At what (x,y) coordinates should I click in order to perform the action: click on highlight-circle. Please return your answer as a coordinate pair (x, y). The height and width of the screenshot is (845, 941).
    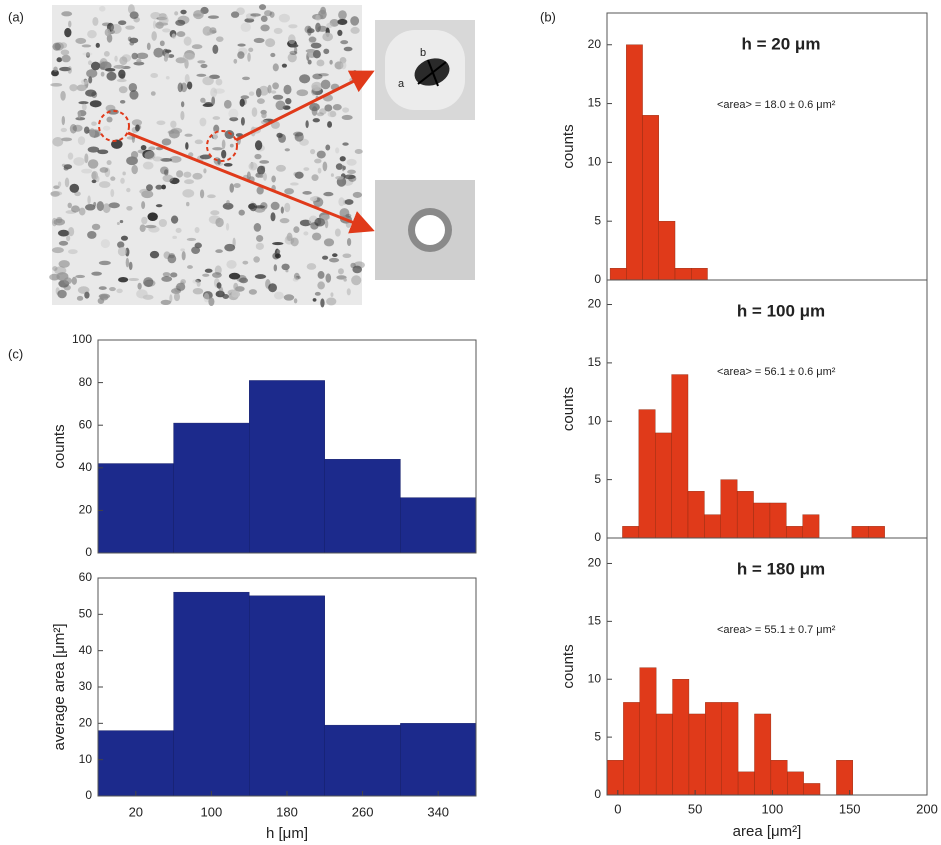
    Looking at the image, I should click on (222, 146).